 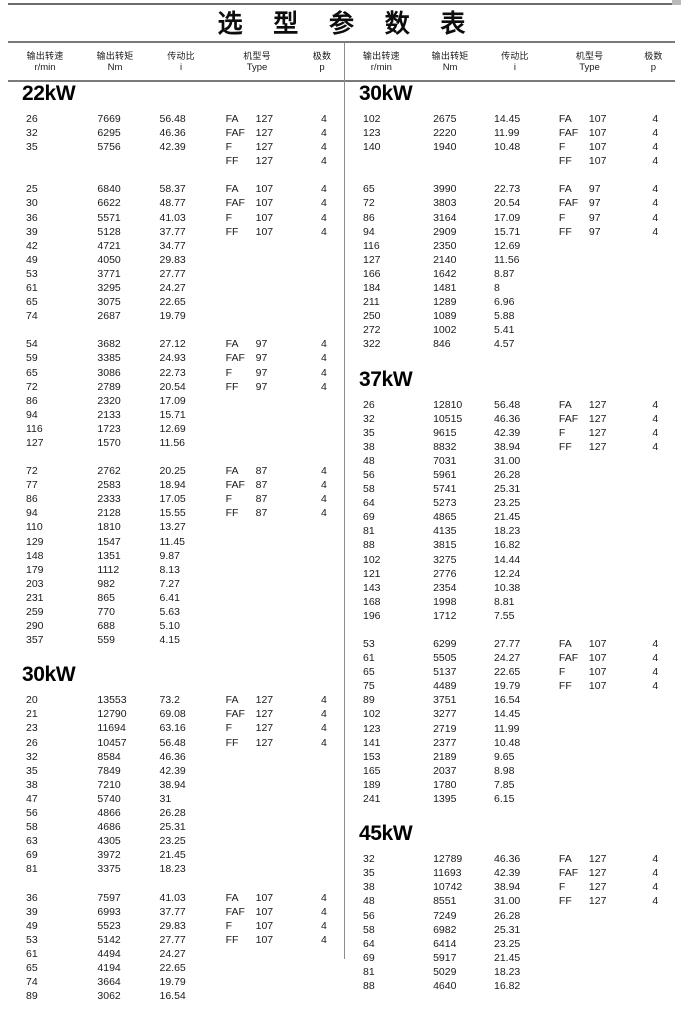 I want to click on table-row: 102 3277 14.45, so click(x=510, y=714).